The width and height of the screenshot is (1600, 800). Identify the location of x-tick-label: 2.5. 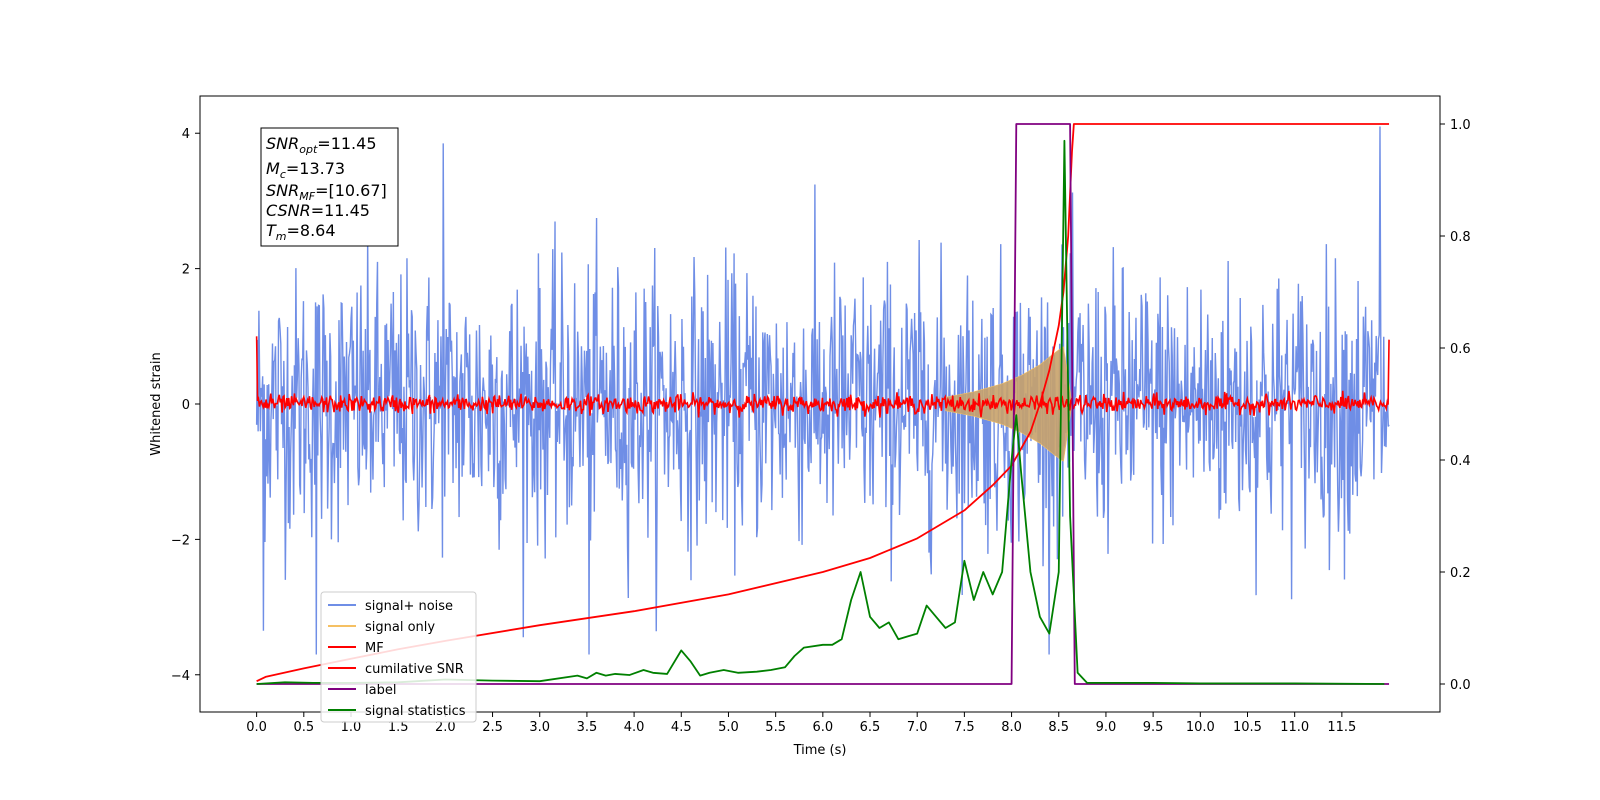
(492, 727).